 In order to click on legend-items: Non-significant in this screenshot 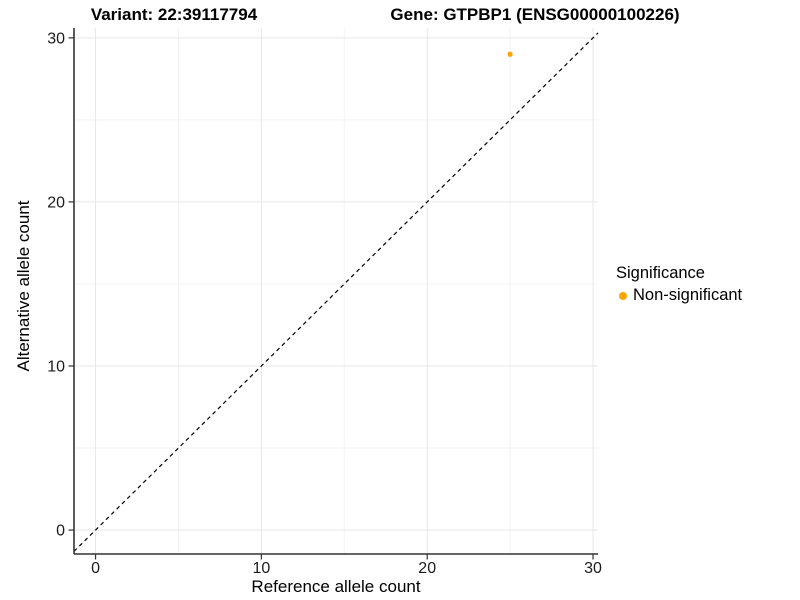, I will do `click(679, 295)`.